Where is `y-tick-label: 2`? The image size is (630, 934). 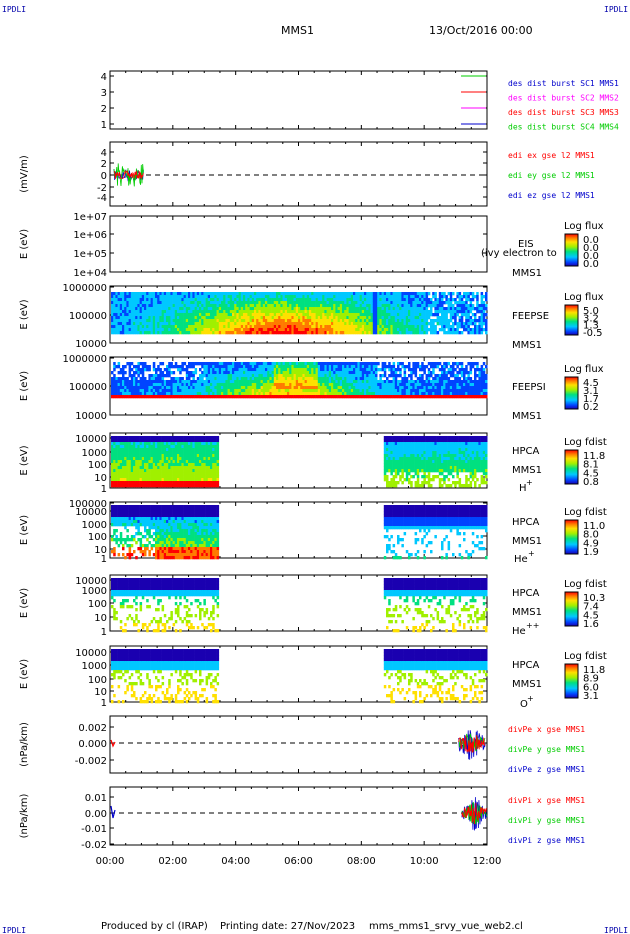 y-tick-label: 2 is located at coordinates (104, 109).